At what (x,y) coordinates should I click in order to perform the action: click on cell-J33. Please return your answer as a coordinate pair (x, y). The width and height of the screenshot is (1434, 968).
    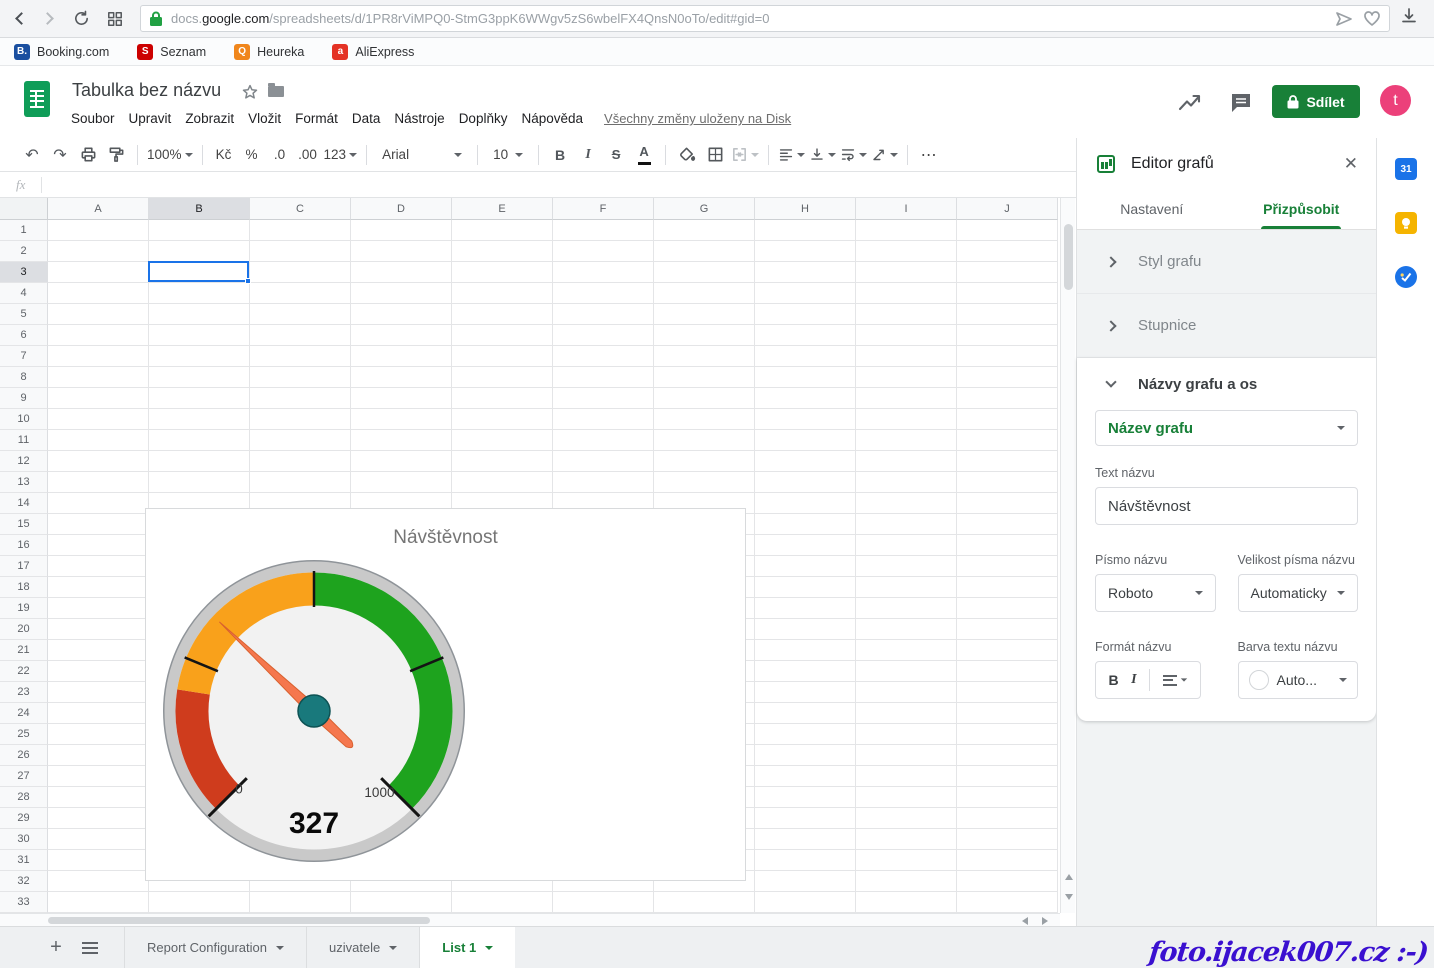
    Looking at the image, I should click on (1007, 902).